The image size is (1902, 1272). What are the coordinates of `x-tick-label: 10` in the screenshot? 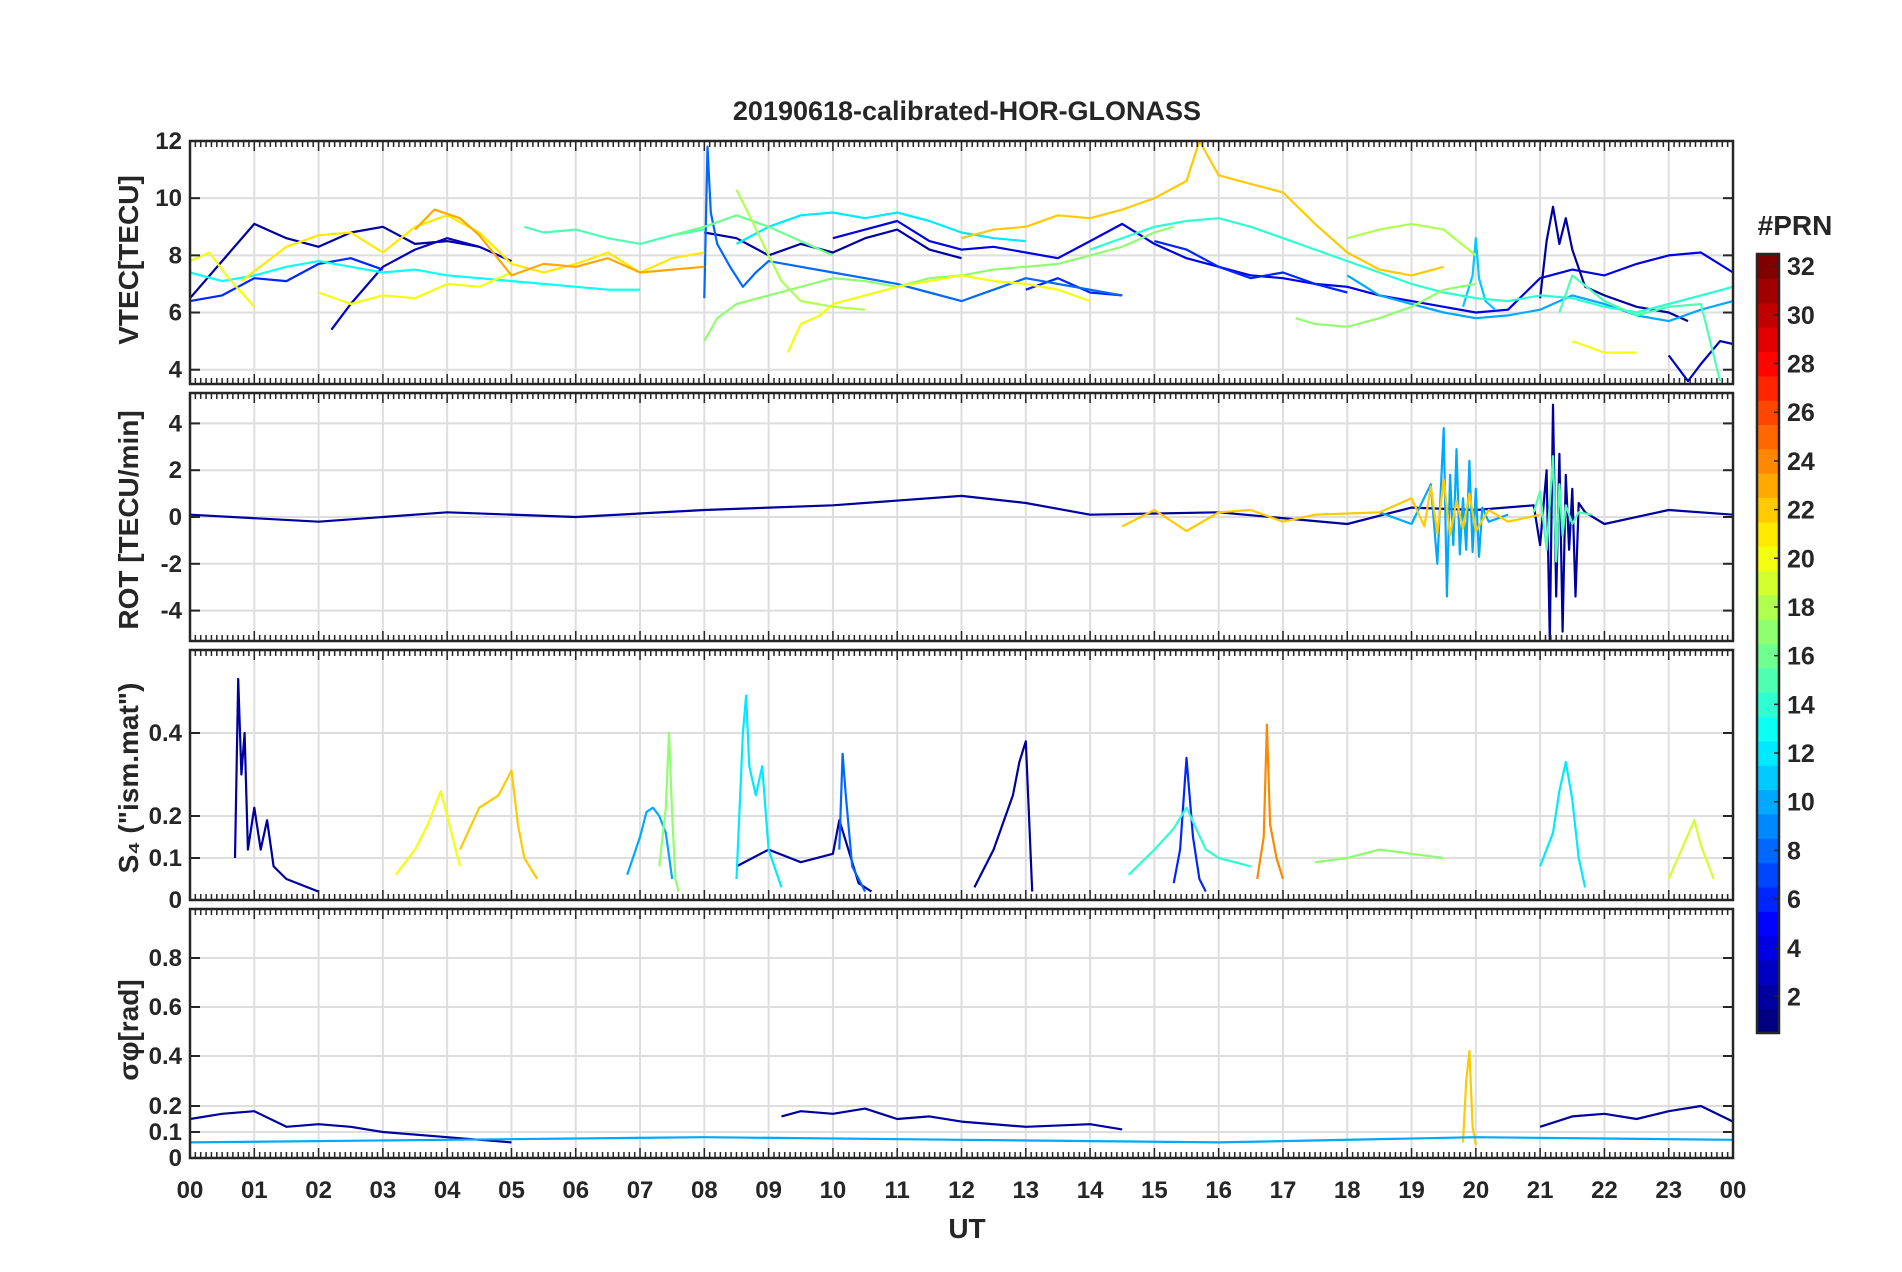 It's located at (833, 1190).